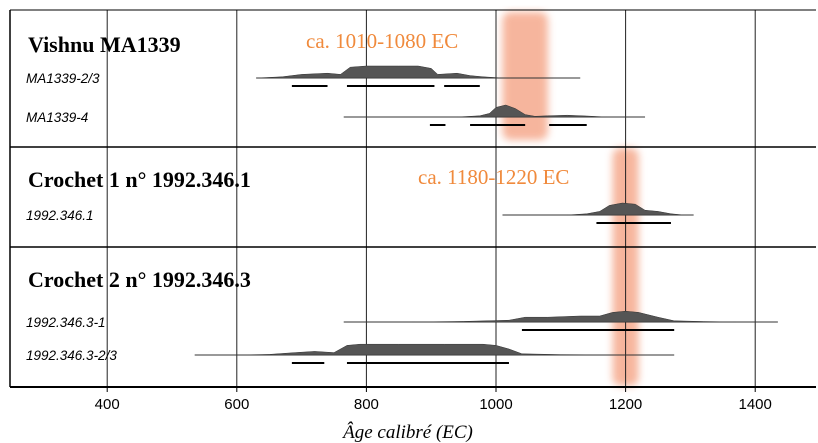  Describe the element at coordinates (71, 355) in the screenshot. I see `sample-label: 1992.346.3-2/3` at that location.